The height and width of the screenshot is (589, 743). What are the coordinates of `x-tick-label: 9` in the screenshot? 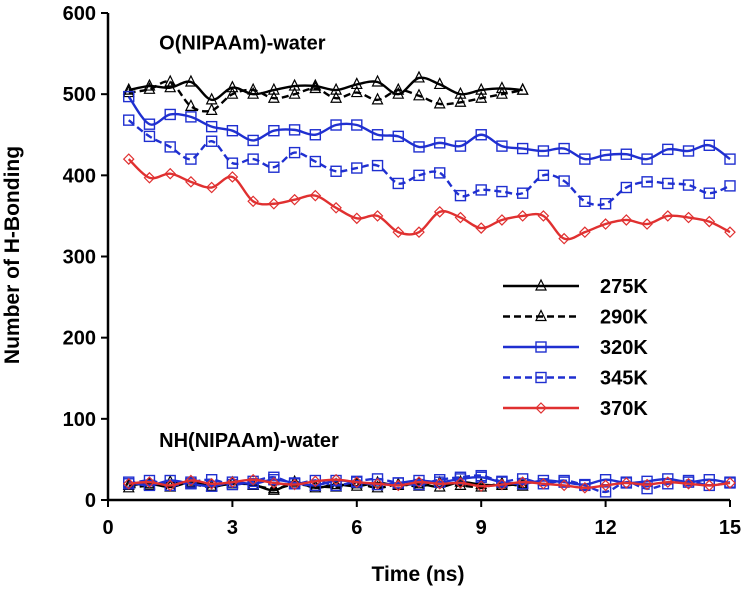 It's located at (481, 528).